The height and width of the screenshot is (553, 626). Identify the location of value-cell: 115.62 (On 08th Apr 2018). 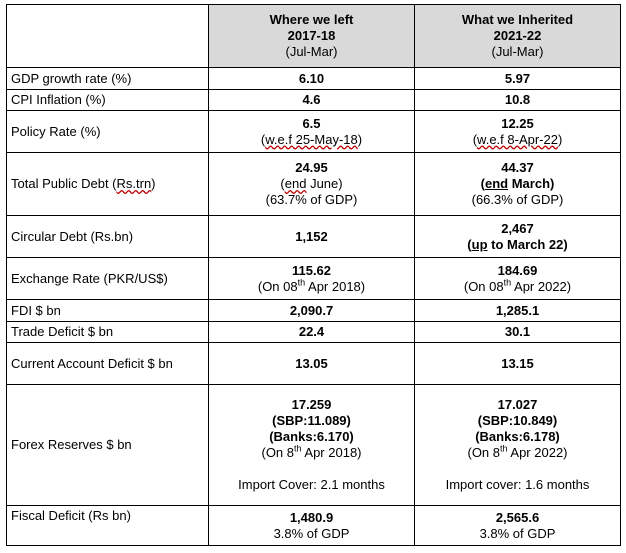
(311, 278).